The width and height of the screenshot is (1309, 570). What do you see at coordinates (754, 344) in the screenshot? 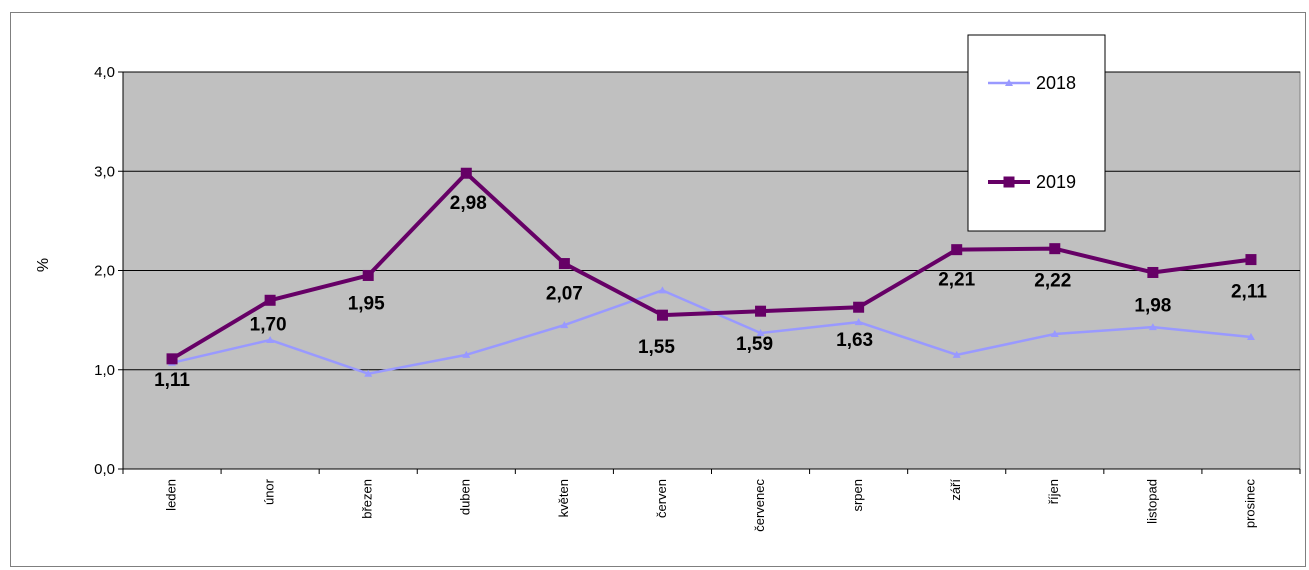
I see `data-label-2019: 1,59` at bounding box center [754, 344].